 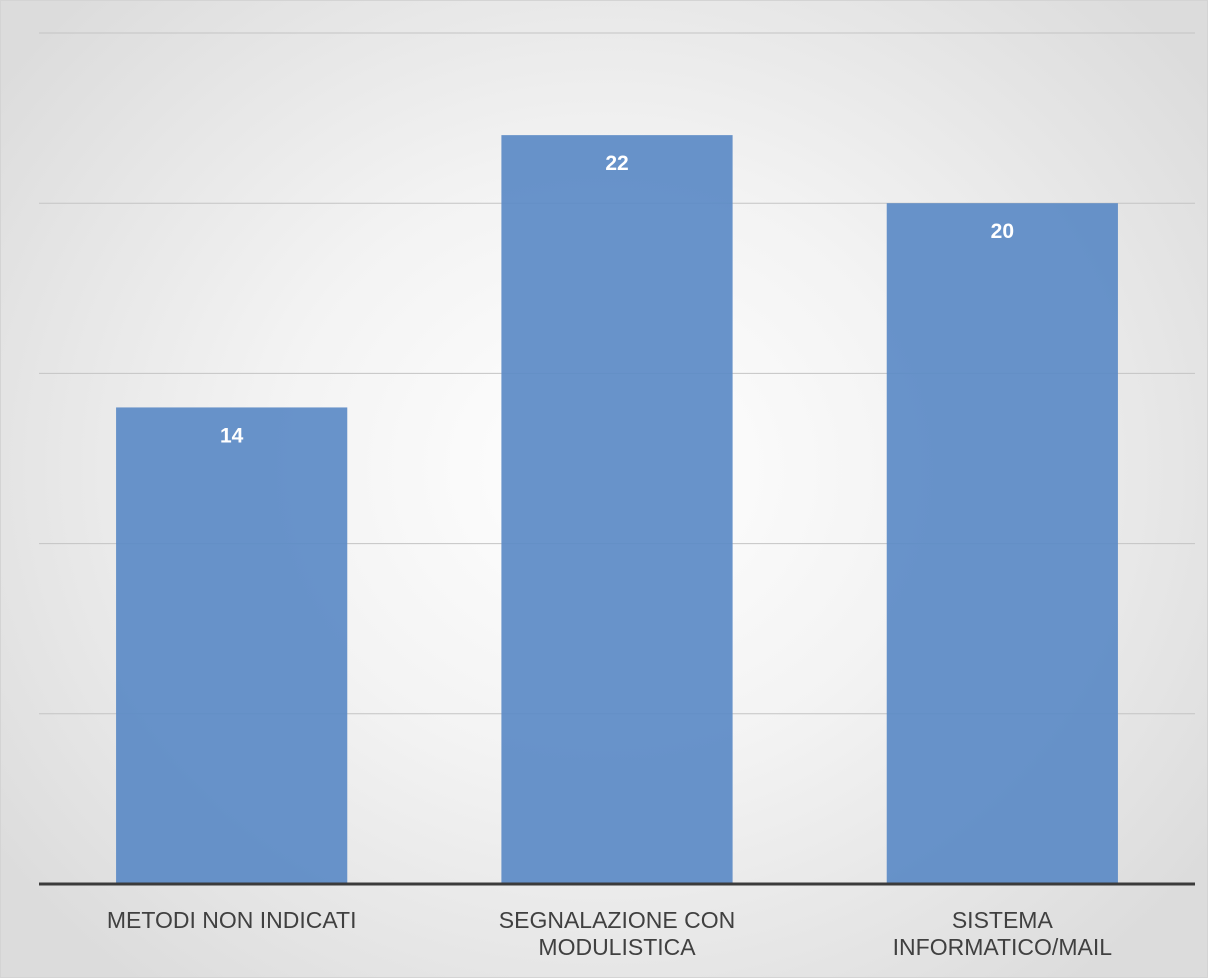 I want to click on x-tick-label: METODI NON INDICATI, so click(x=232, y=920).